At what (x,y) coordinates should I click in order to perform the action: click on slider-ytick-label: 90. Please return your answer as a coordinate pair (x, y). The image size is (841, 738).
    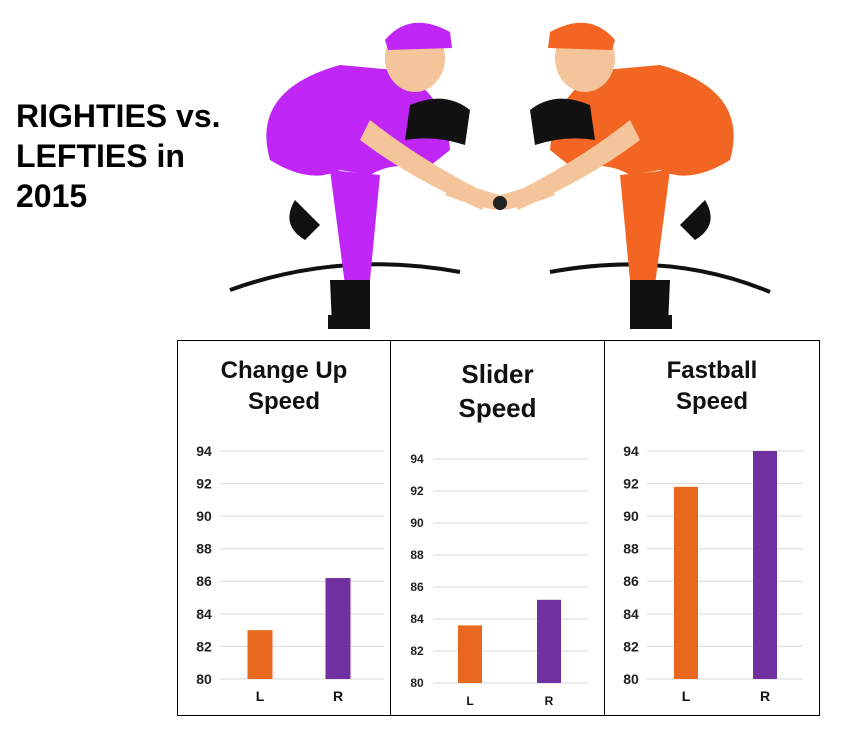
    Looking at the image, I should click on (417, 523).